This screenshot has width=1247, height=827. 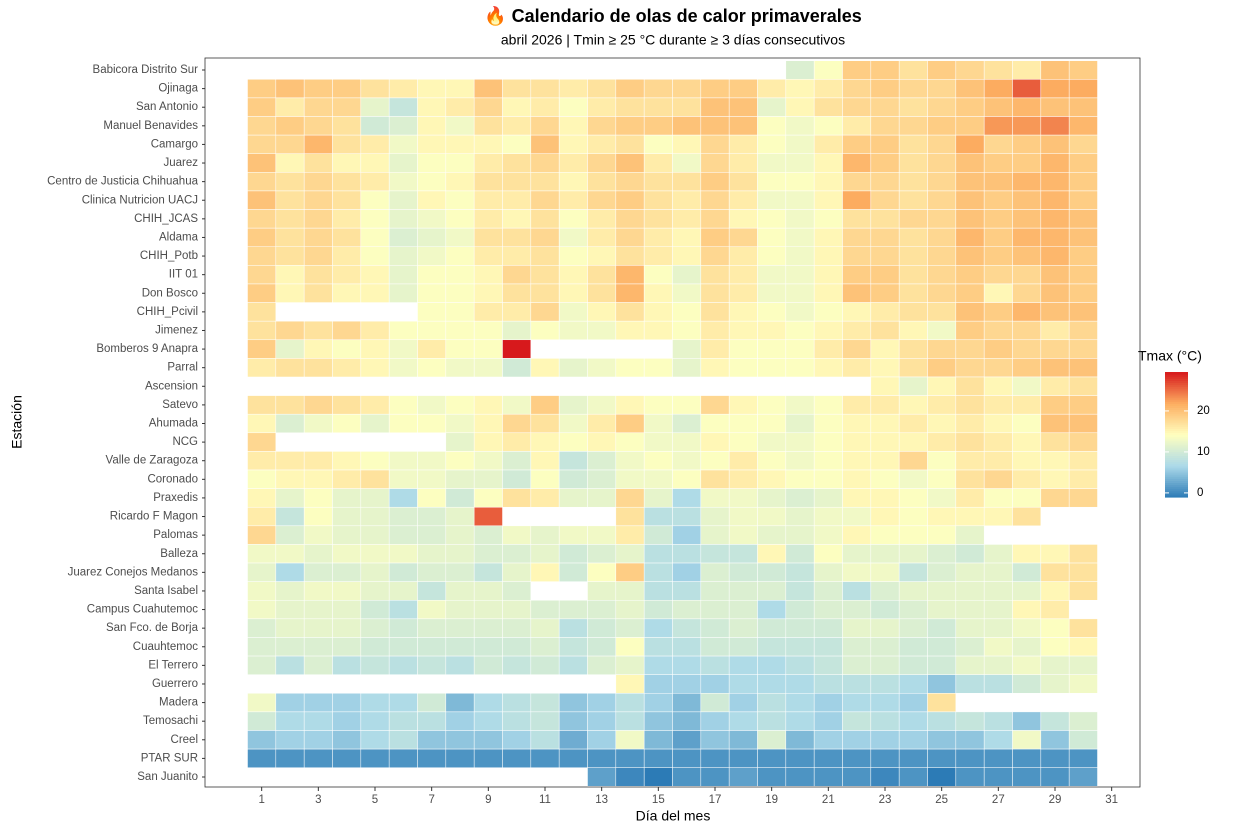 What do you see at coordinates (545, 800) in the screenshot?
I see `x-tick-label: 11` at bounding box center [545, 800].